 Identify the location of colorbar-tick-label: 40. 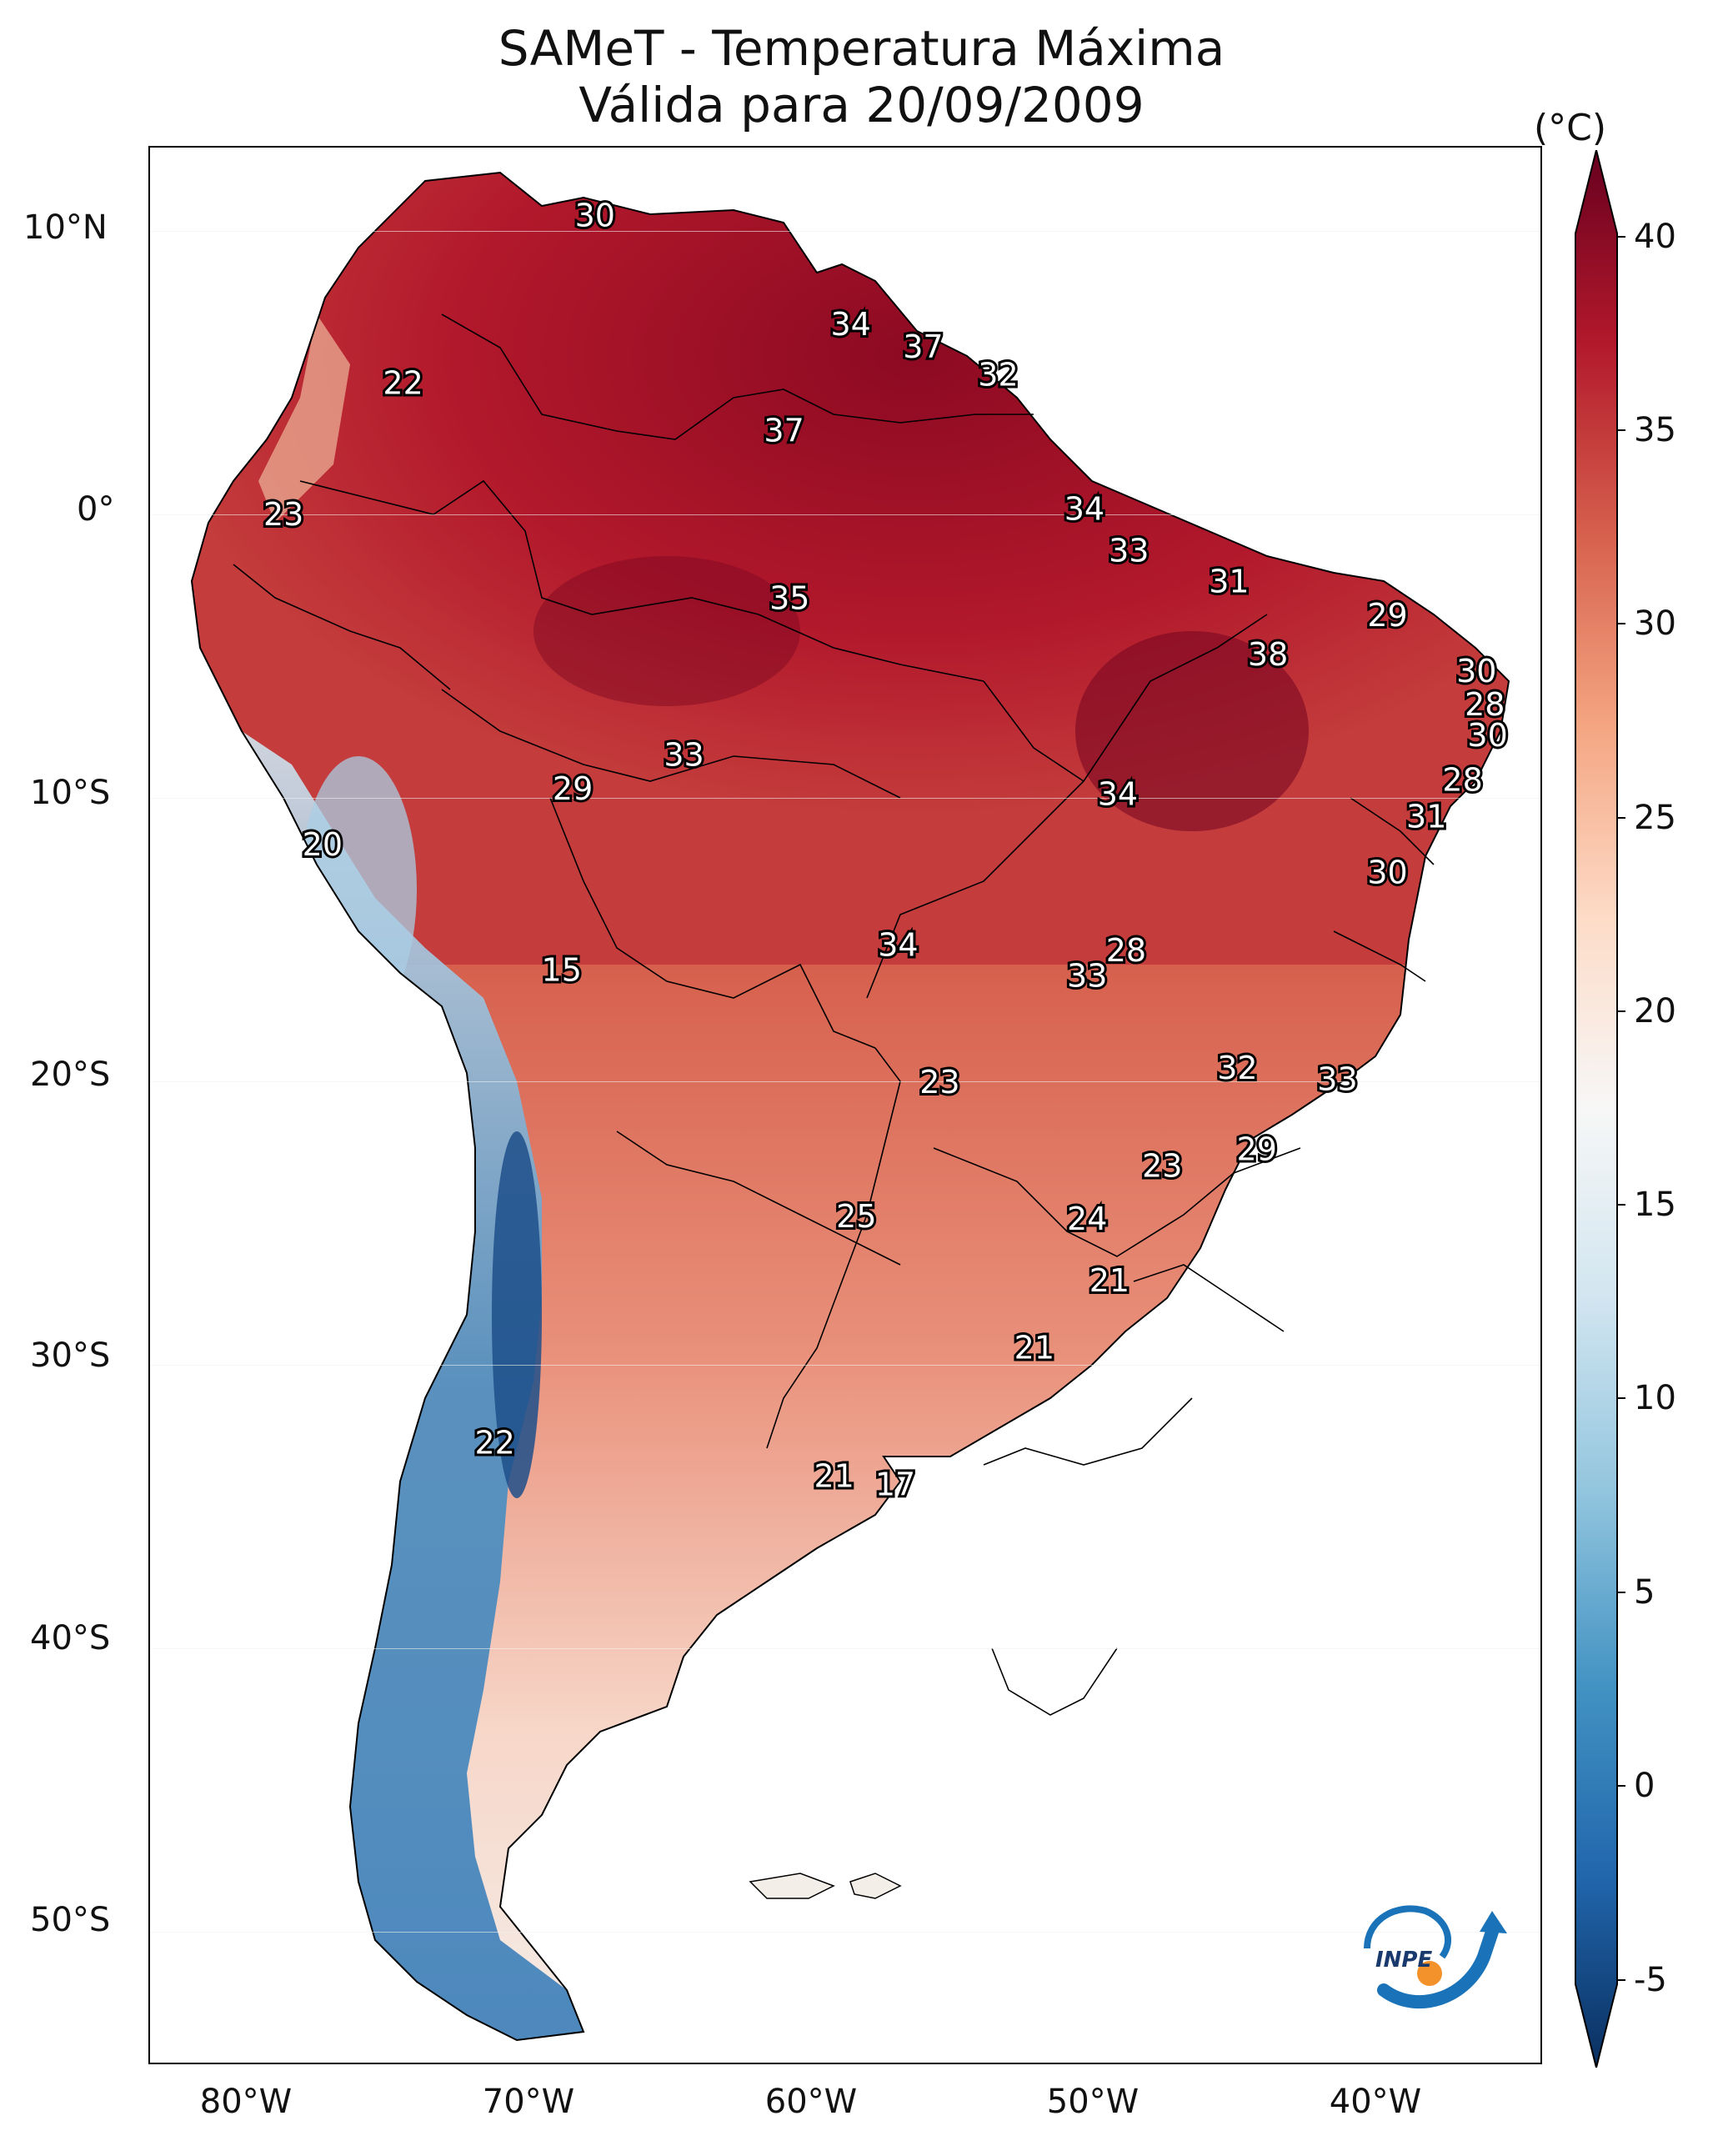
(1655, 237).